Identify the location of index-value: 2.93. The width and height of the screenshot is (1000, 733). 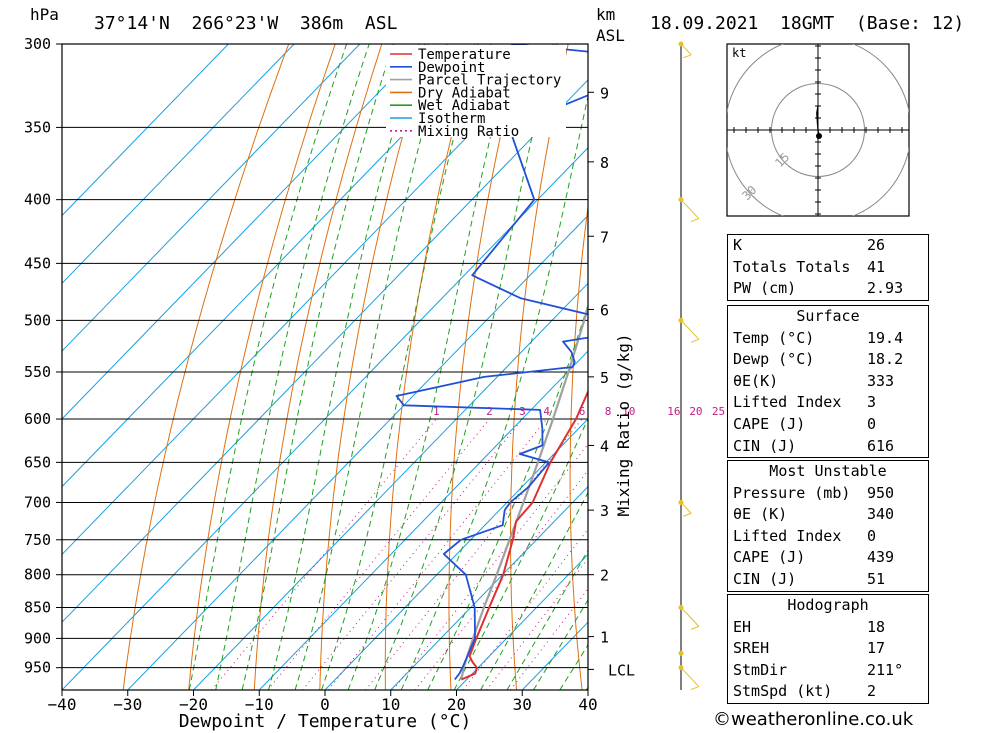
(885, 288).